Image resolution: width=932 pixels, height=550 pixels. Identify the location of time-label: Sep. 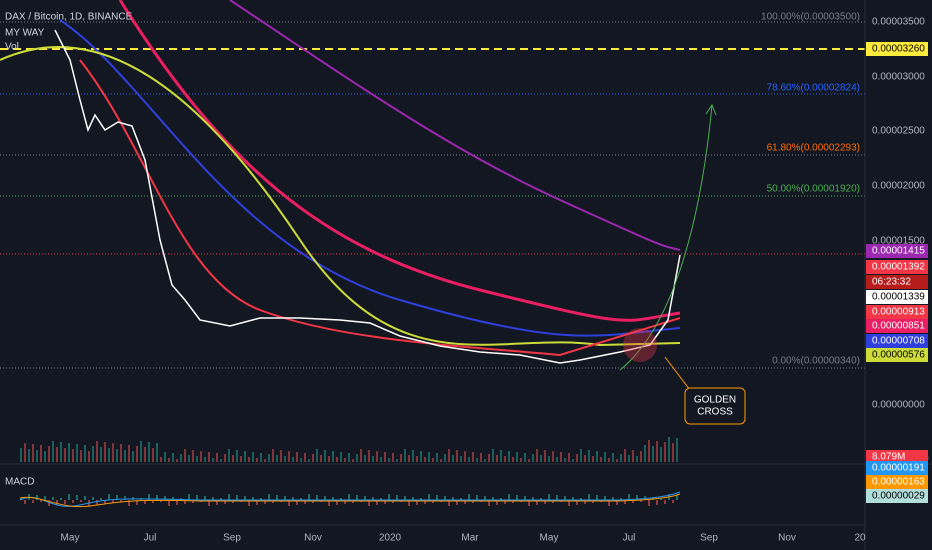
(232, 538).